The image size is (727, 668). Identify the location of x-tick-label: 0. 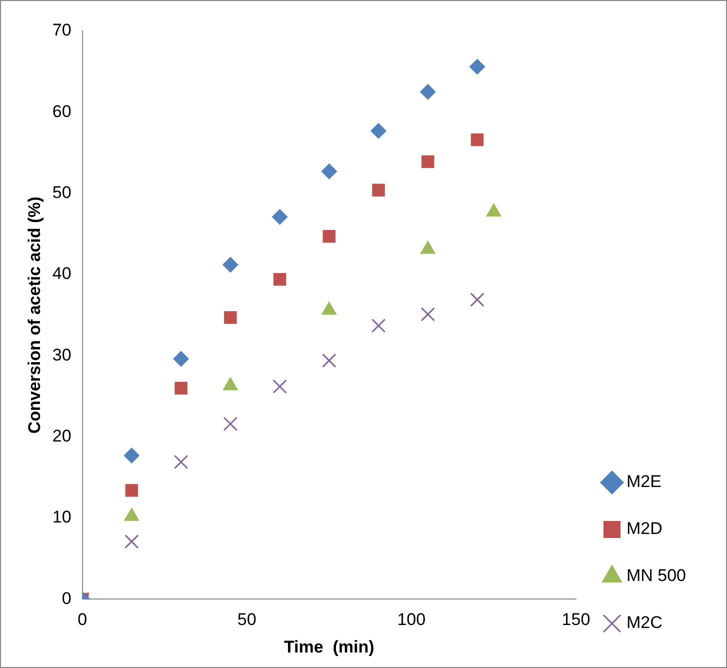
(83, 620).